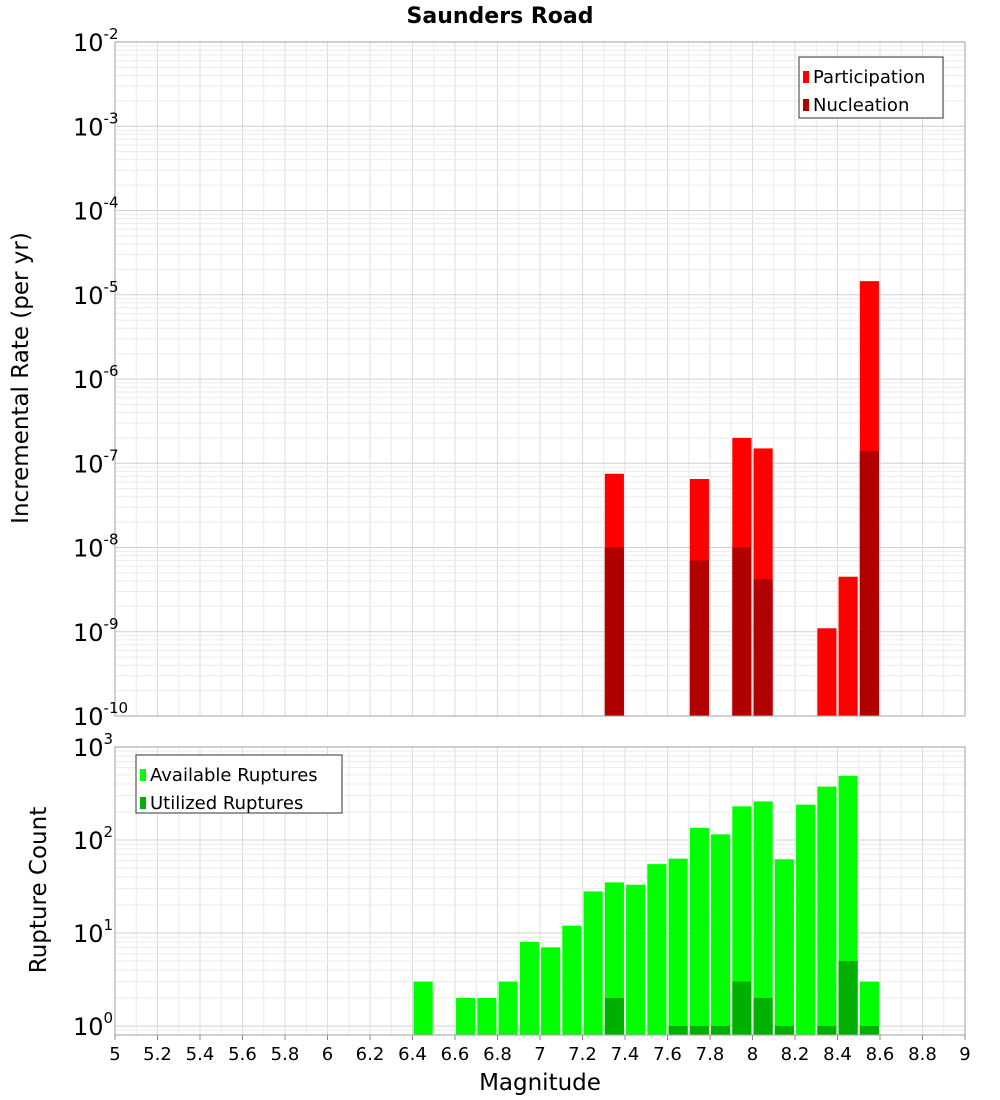 This screenshot has height=1100, width=1000. I want to click on top-y-tick-label: 10⁻⁸, so click(96, 547).